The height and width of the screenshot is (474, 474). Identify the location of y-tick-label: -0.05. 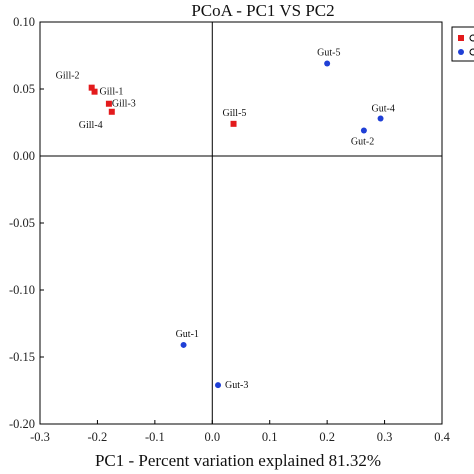
(22, 223).